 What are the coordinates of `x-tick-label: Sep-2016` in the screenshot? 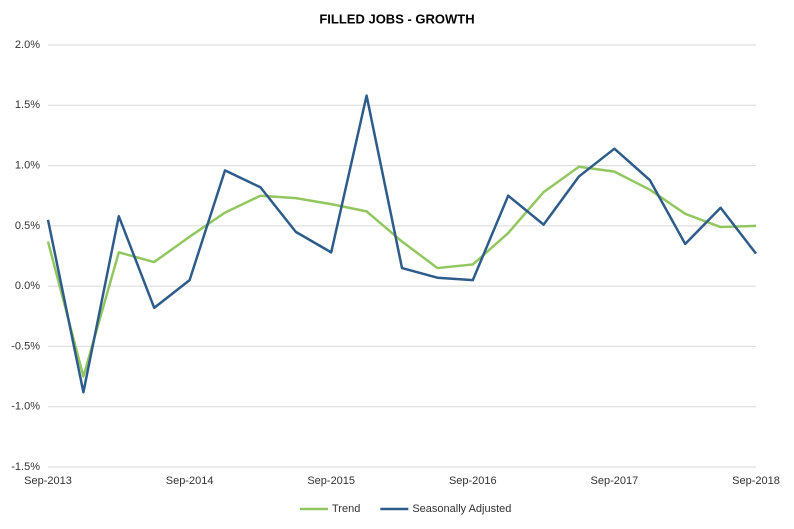 It's located at (473, 481).